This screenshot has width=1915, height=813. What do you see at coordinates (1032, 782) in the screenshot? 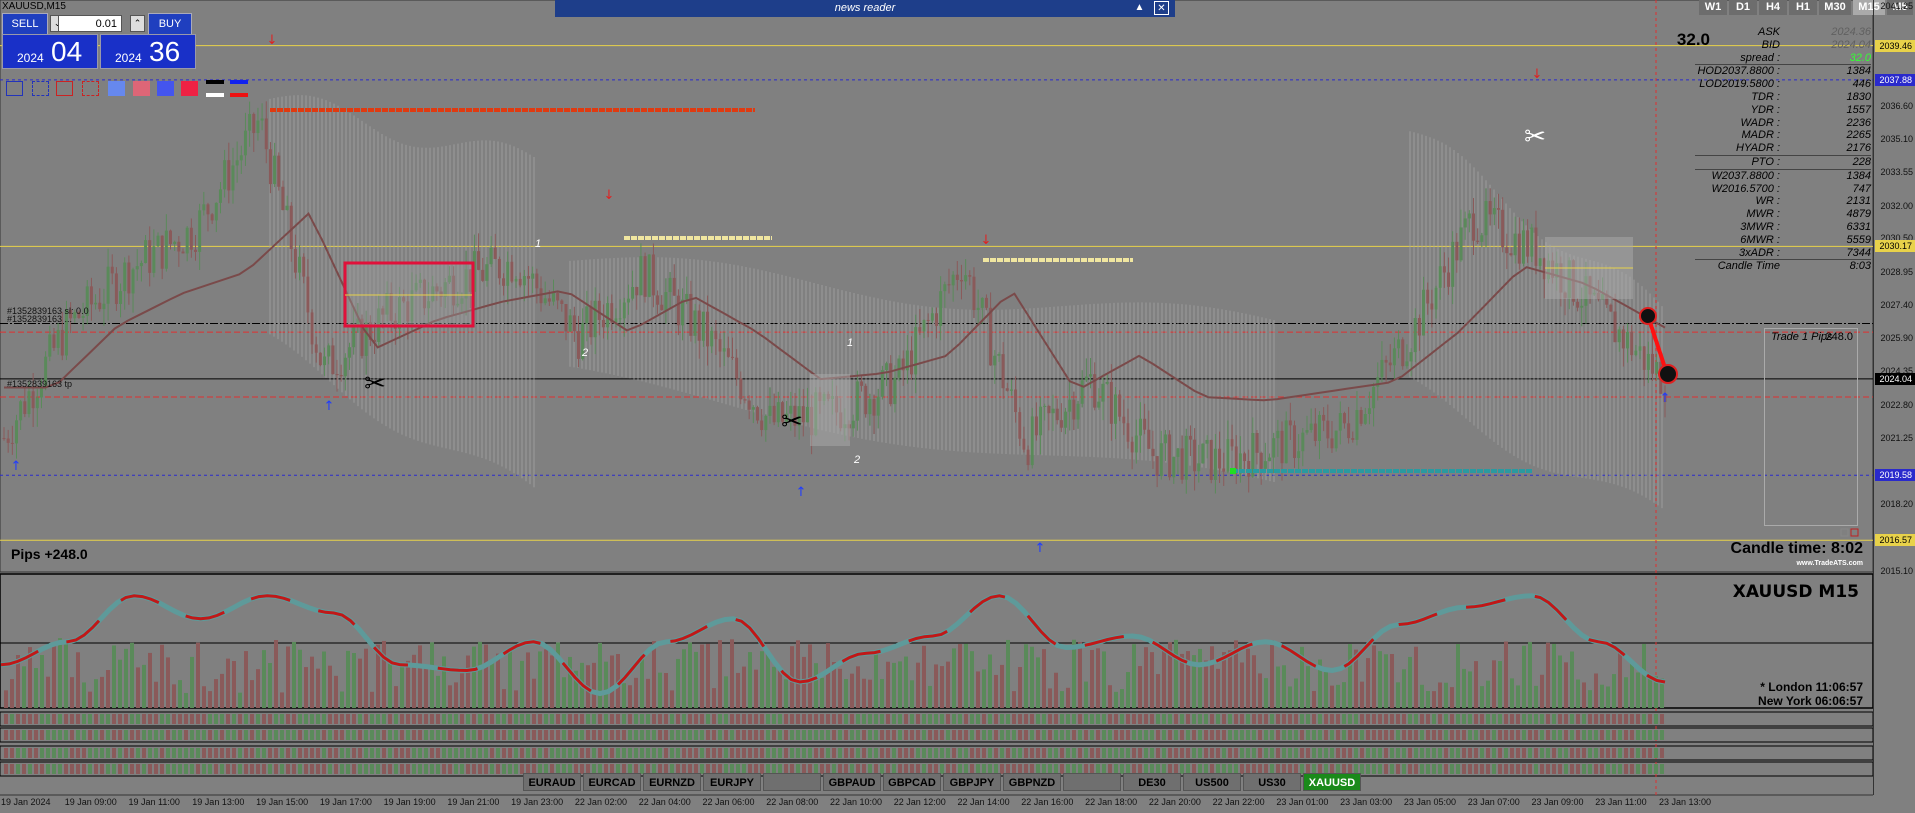
I see `symbol-tab-gbpnzd: GBPNZD` at bounding box center [1032, 782].